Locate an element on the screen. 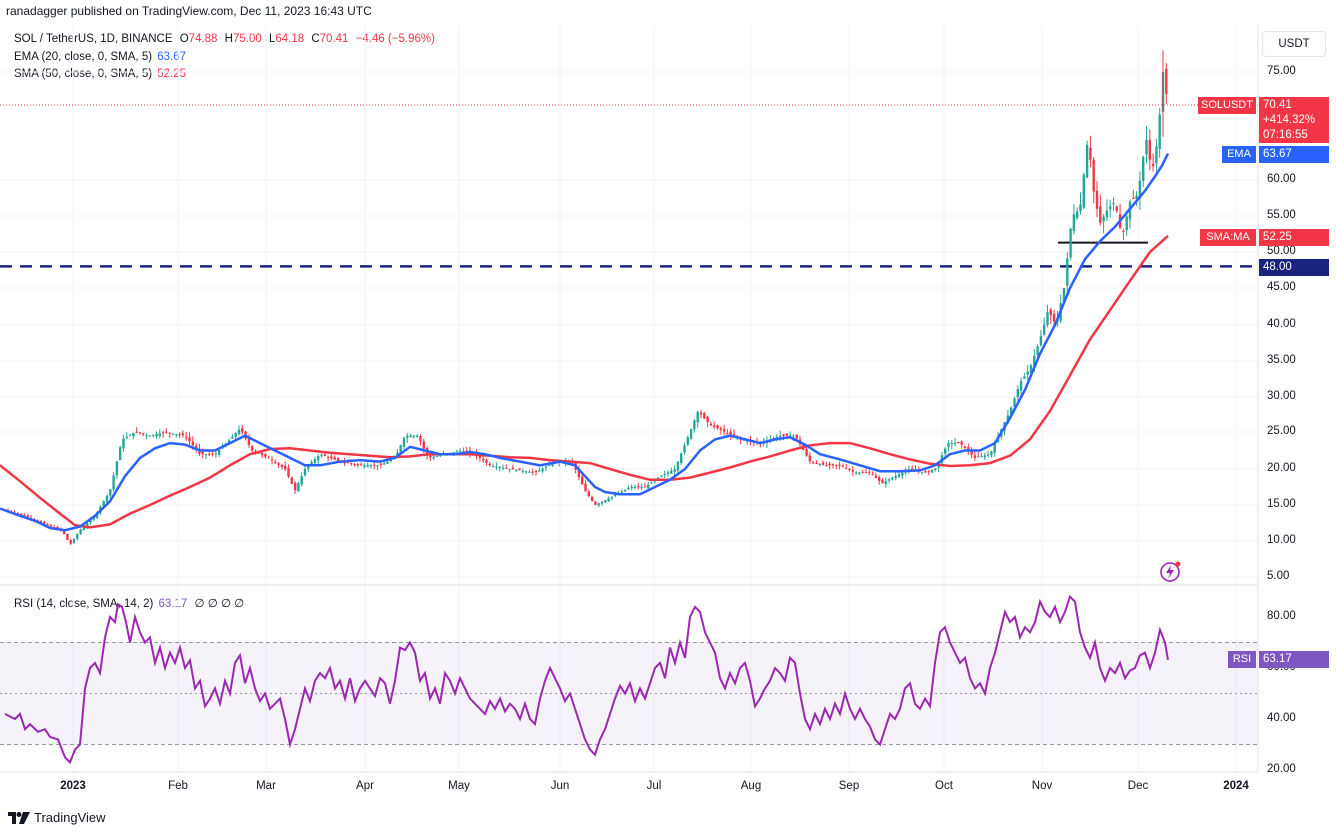 This screenshot has height=836, width=1337. tradingview-brand: TradingView is located at coordinates (70, 817).